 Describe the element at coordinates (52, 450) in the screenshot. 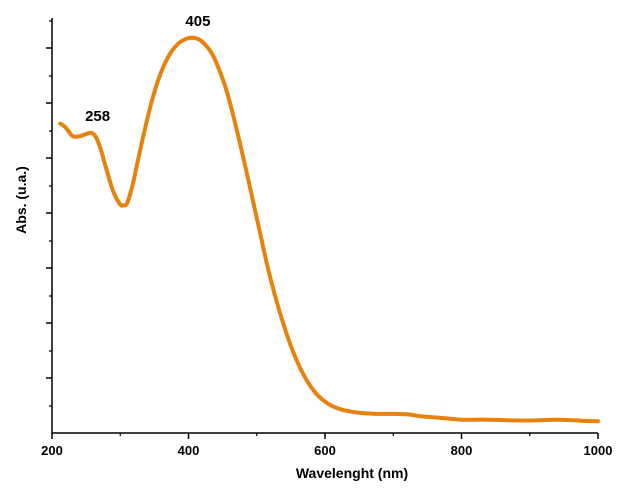

I see `x-tick-label: 200` at that location.